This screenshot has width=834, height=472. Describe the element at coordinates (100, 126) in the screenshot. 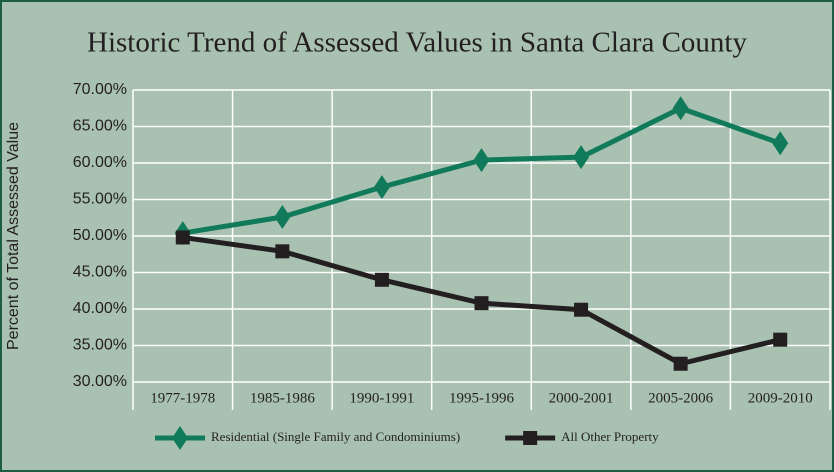

I see `y-tick-label: 65.00%` at that location.